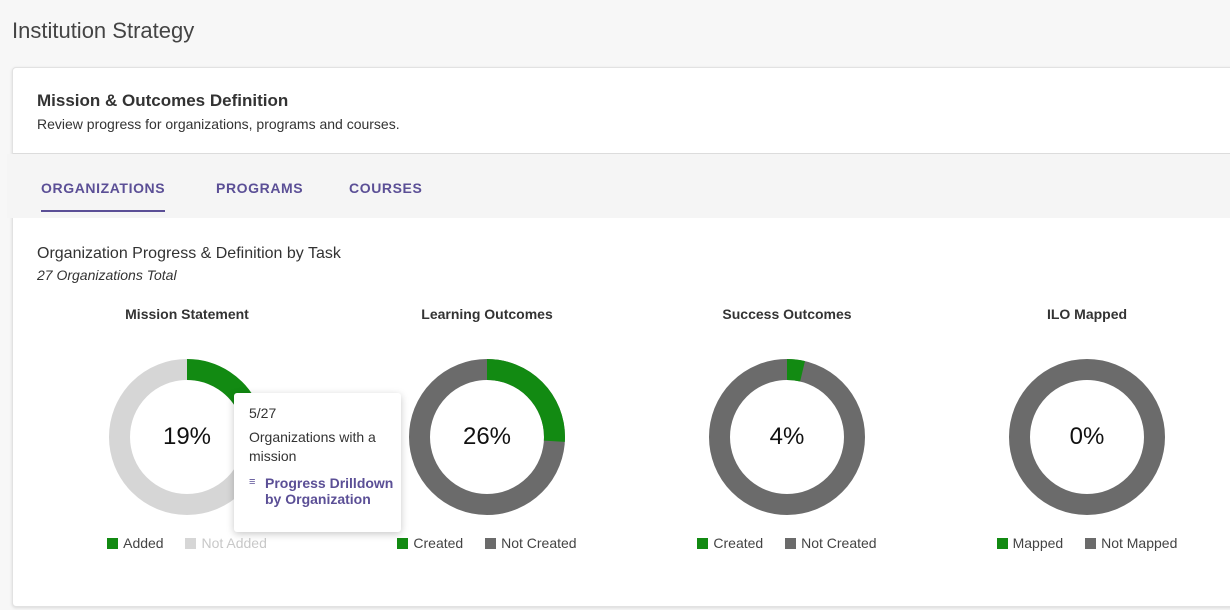  I want to click on donut-remainder-segment, so click(1087, 437).